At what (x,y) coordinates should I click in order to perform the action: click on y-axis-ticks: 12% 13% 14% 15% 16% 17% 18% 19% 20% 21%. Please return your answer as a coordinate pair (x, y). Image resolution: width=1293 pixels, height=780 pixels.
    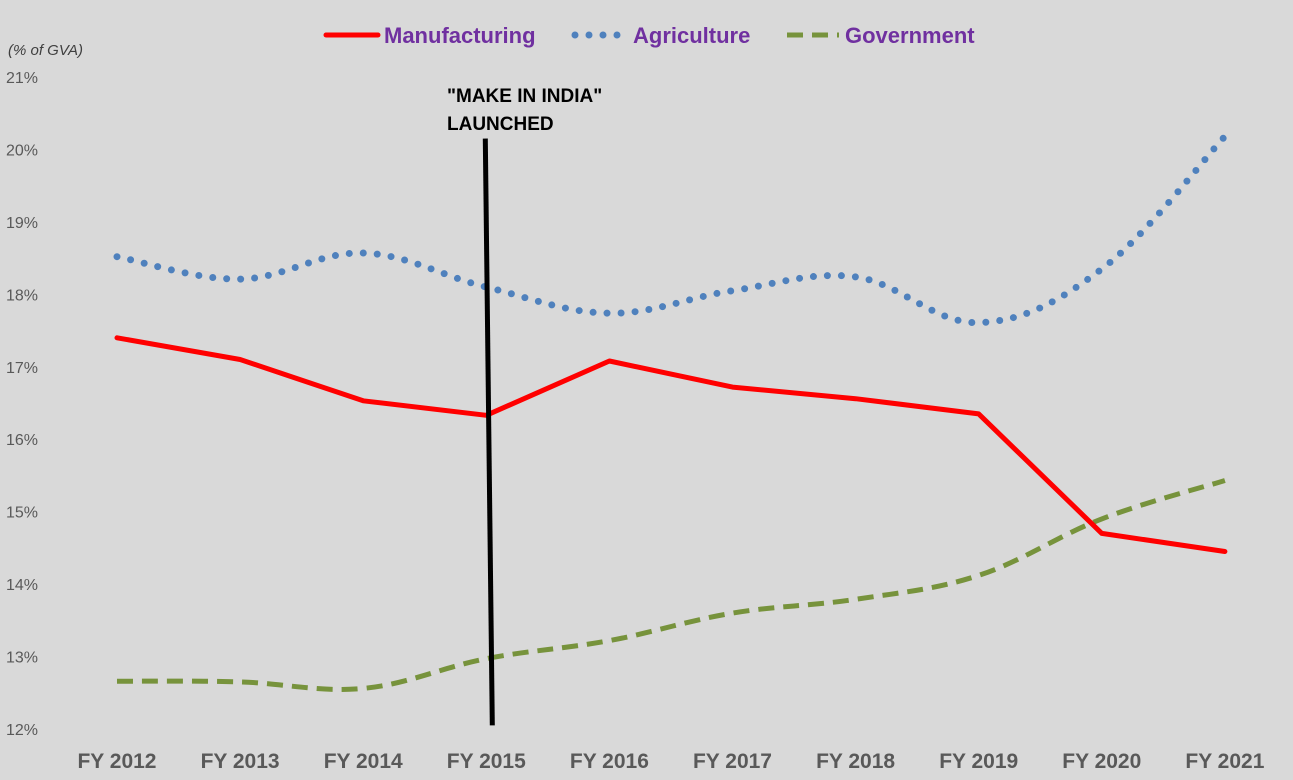
    Looking at the image, I should click on (22, 404).